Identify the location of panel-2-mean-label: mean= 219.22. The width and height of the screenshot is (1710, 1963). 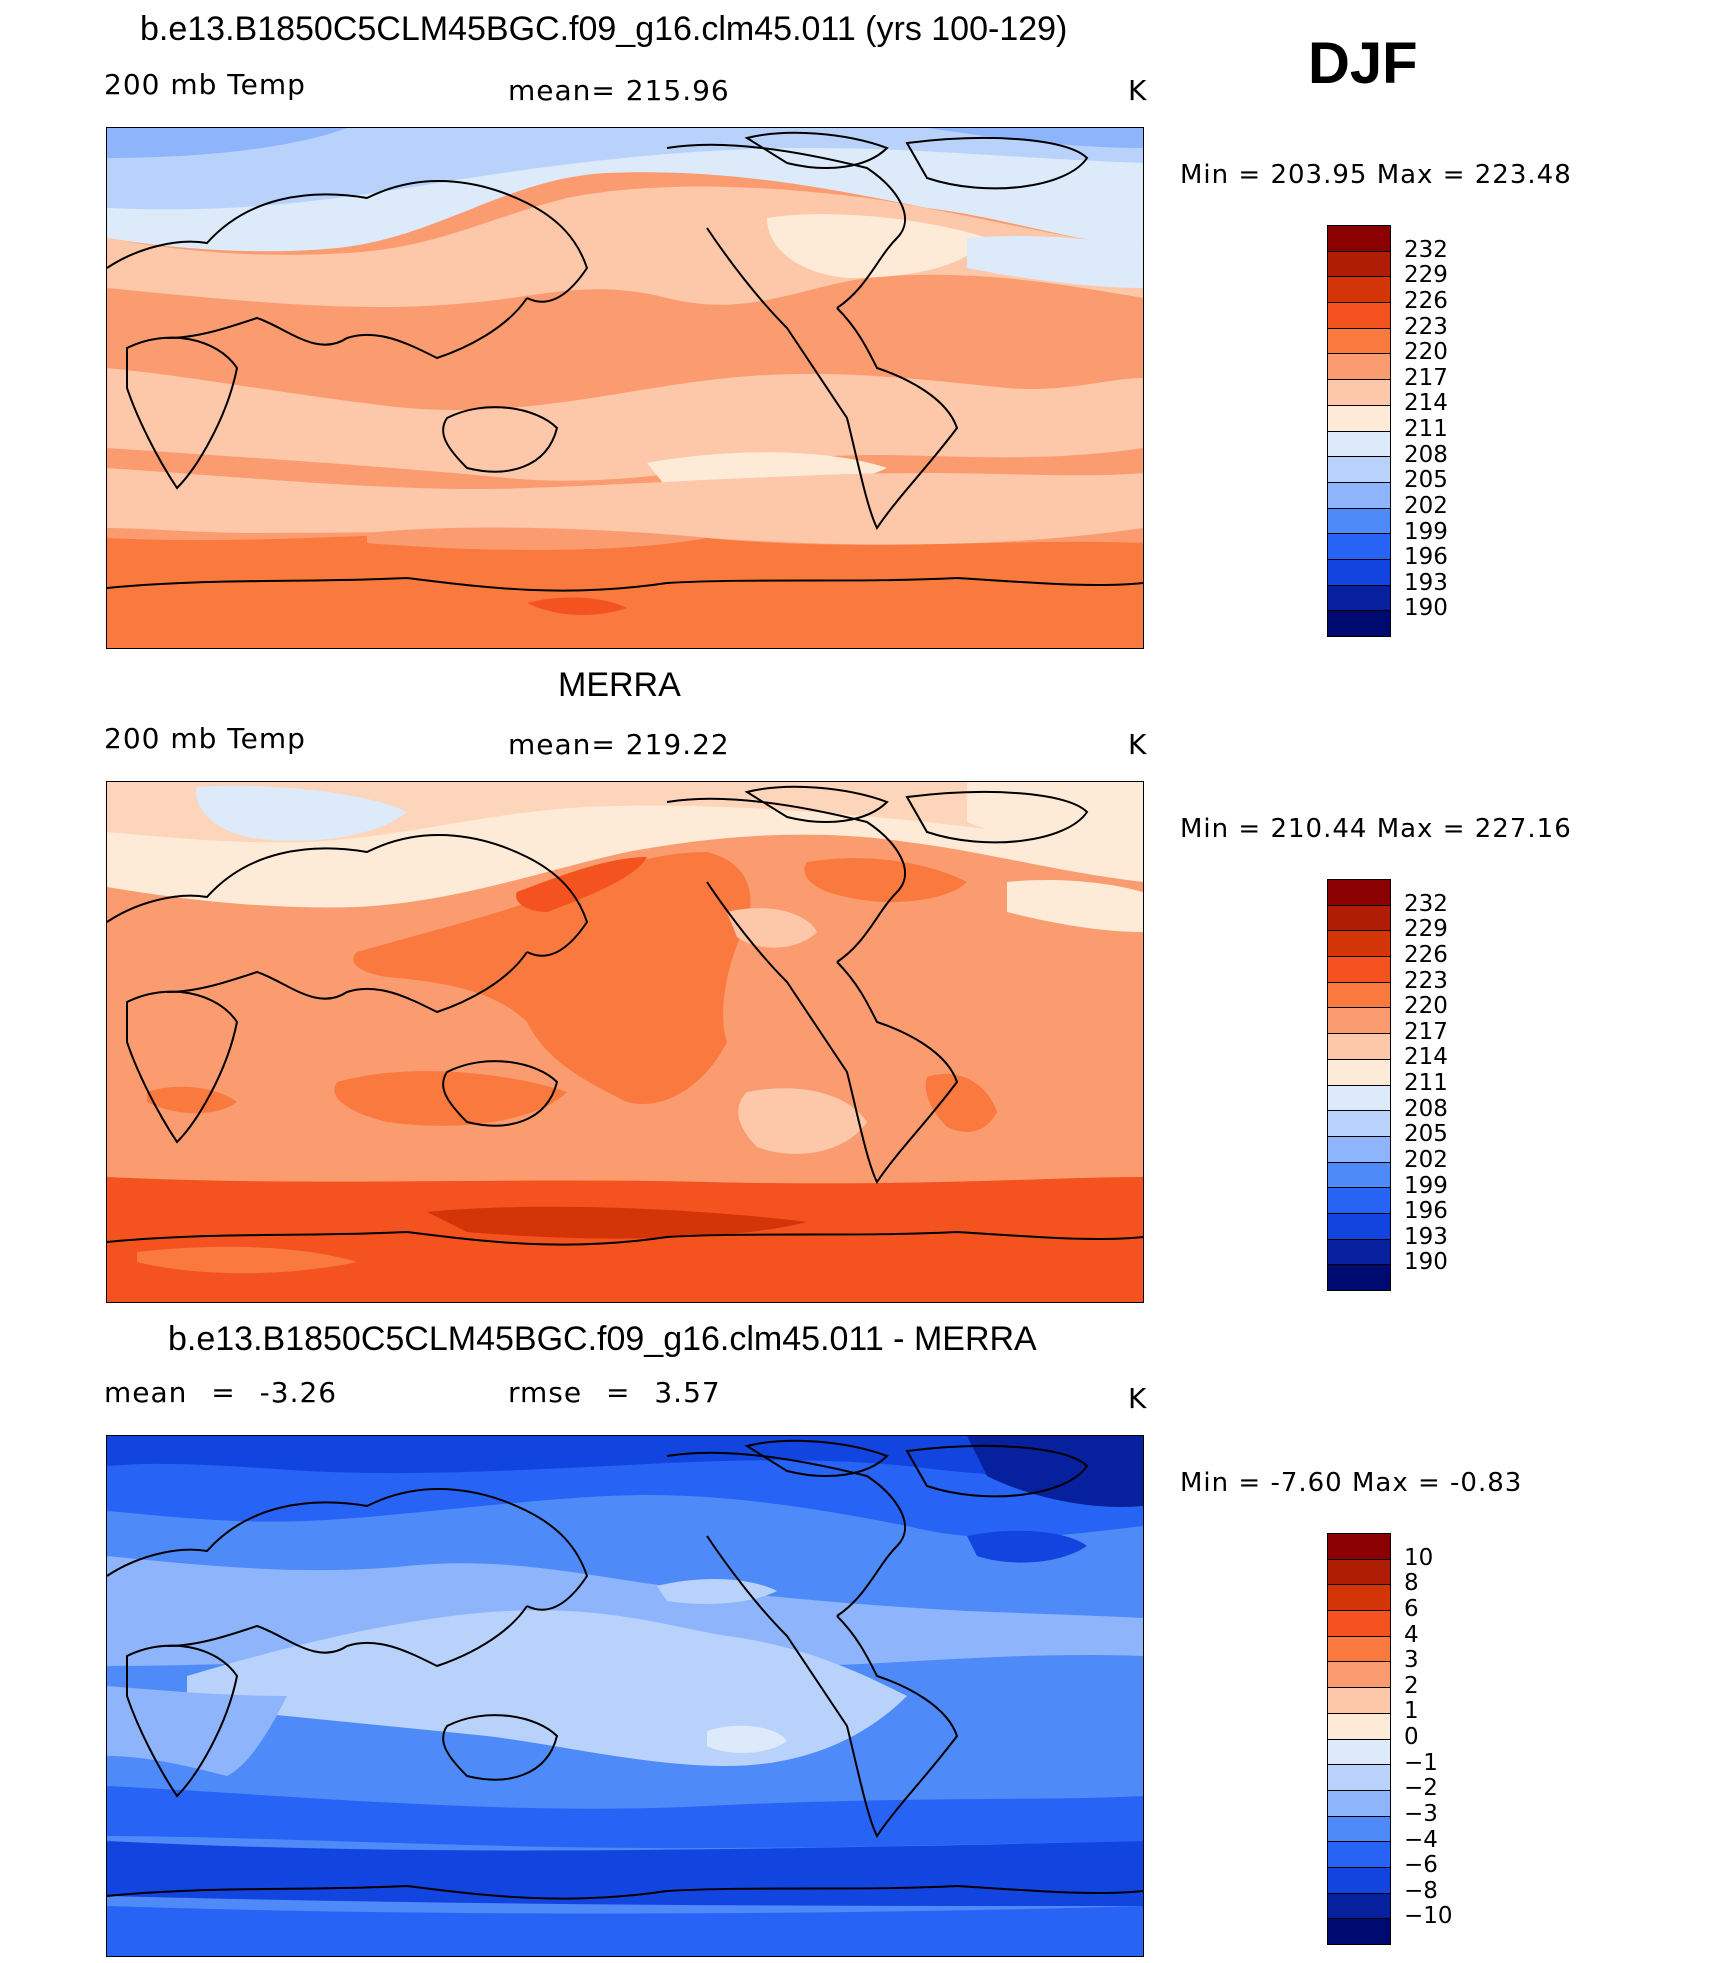
(619, 744).